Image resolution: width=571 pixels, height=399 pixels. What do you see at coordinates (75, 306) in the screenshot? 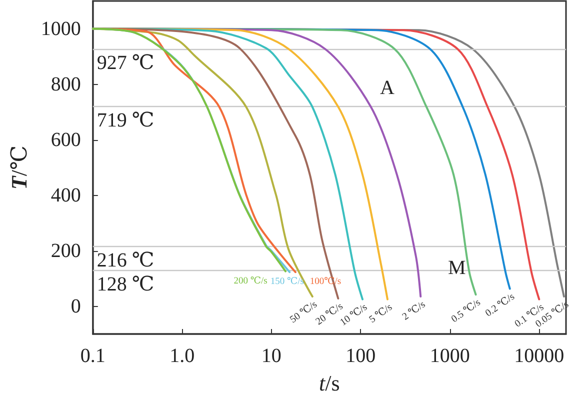
I see `y-tick-label: 0` at bounding box center [75, 306].